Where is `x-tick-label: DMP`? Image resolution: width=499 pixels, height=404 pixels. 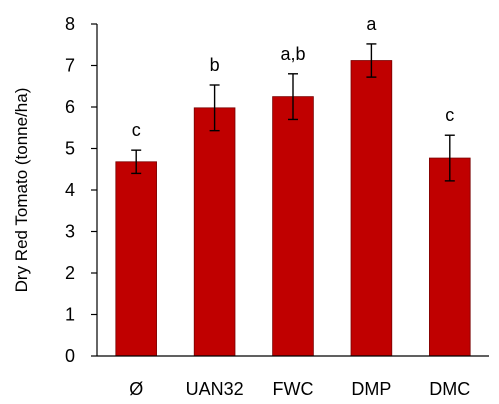 x-tick-label: DMP is located at coordinates (371, 389).